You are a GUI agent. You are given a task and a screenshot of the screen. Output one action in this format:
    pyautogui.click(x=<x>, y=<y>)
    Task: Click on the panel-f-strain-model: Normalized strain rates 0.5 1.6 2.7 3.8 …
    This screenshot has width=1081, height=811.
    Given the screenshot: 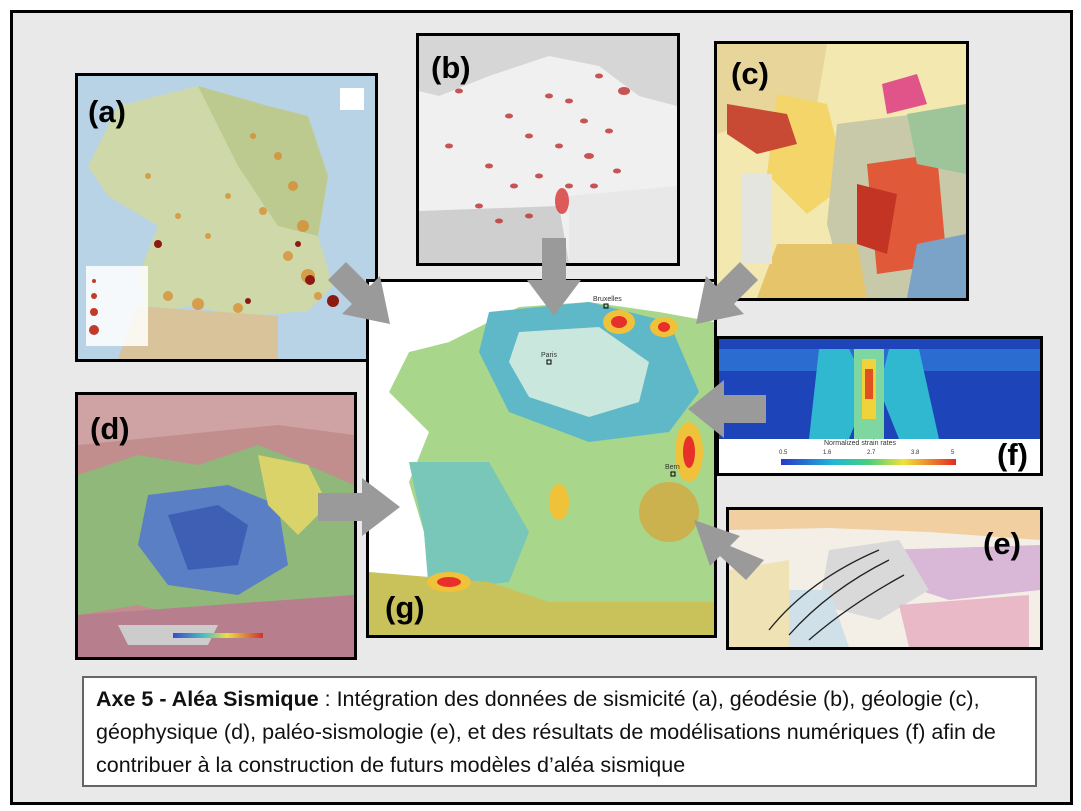 What is the action you would take?
    pyautogui.click(x=879, y=406)
    